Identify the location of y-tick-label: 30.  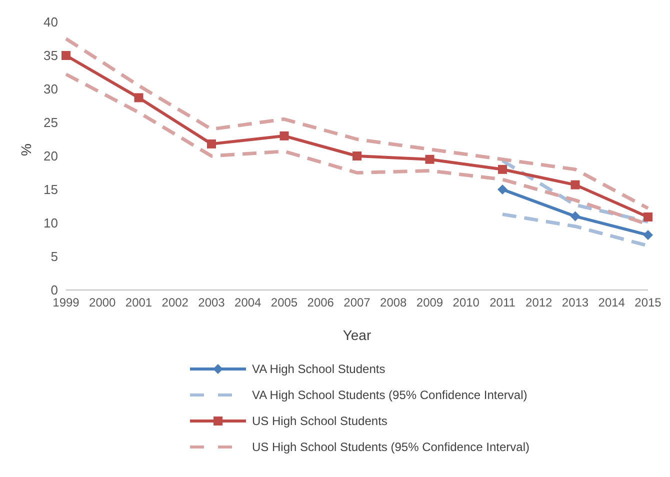
(51, 89).